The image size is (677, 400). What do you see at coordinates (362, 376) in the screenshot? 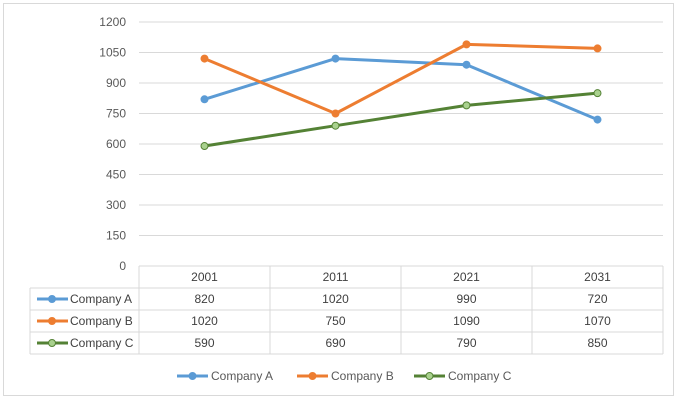
I see `legend-entry: Company B` at bounding box center [362, 376].